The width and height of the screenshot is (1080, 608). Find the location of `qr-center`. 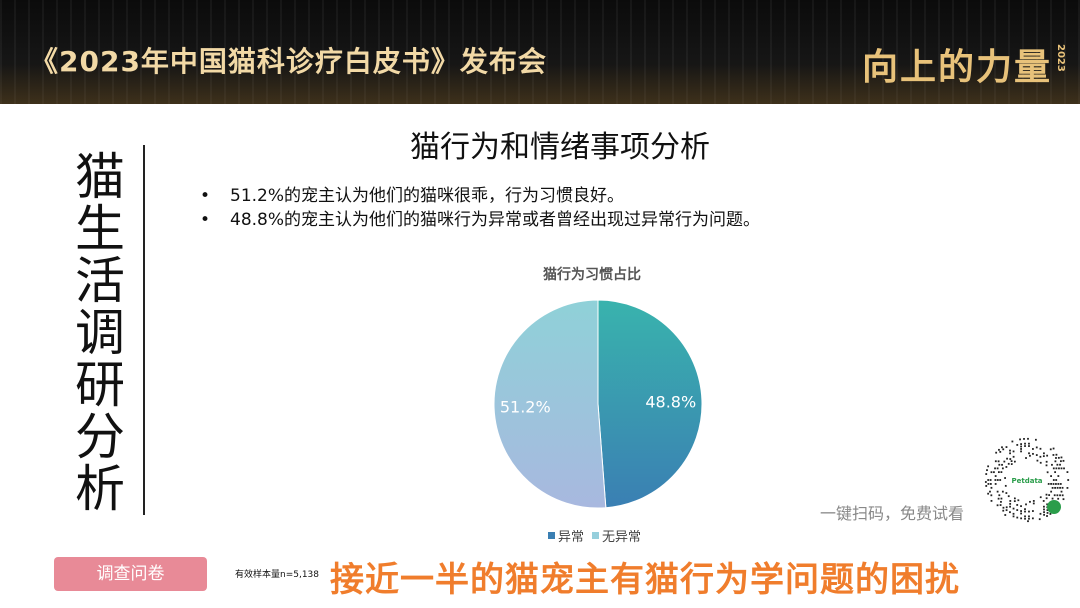

qr-center is located at coordinates (1027, 480).